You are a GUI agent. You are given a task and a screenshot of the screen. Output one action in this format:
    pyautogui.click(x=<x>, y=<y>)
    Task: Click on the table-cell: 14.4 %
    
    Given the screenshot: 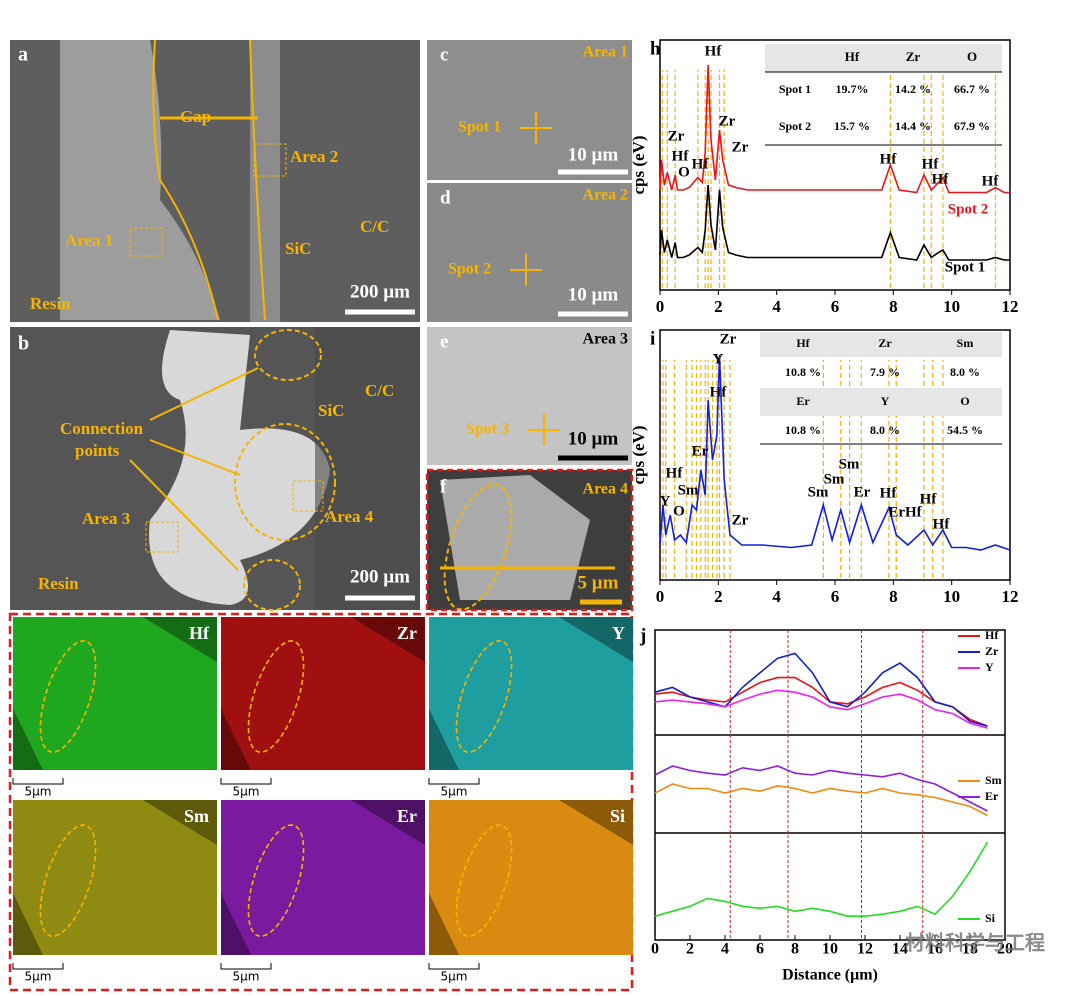 What is the action you would take?
    pyautogui.click(x=913, y=126)
    